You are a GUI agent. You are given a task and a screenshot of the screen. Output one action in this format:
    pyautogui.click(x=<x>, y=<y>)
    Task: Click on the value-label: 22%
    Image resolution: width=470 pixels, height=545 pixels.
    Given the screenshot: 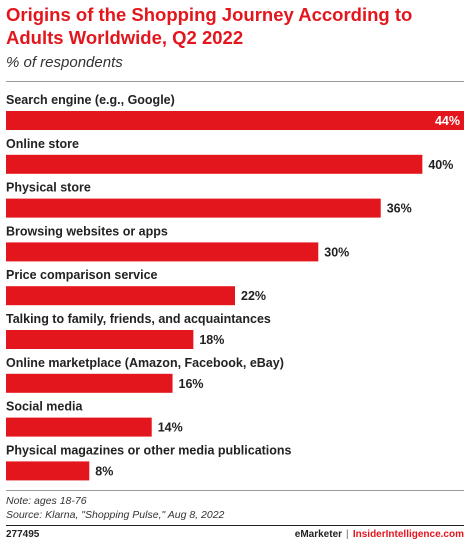 What is the action you would take?
    pyautogui.click(x=253, y=296)
    